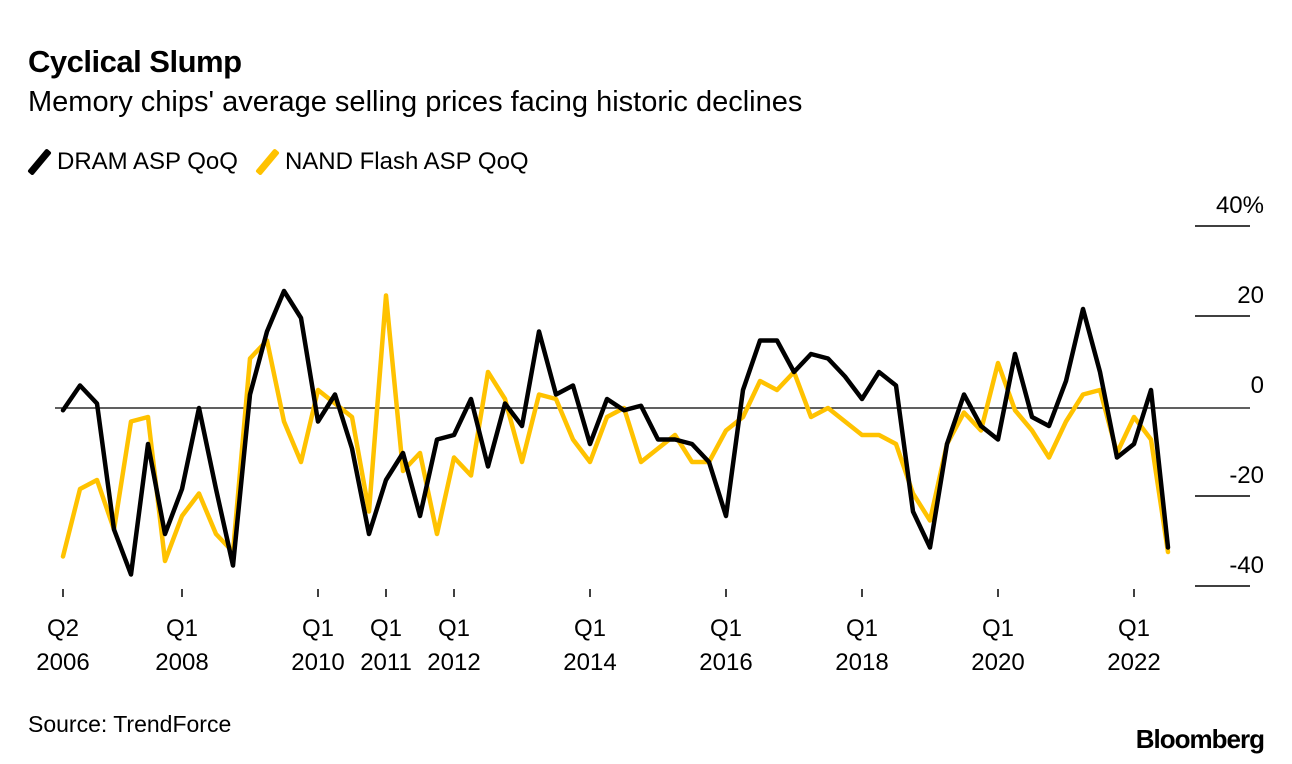 The width and height of the screenshot is (1292, 764). Describe the element at coordinates (861, 662) in the screenshot. I see `x-tick-label-year: 2018` at that location.